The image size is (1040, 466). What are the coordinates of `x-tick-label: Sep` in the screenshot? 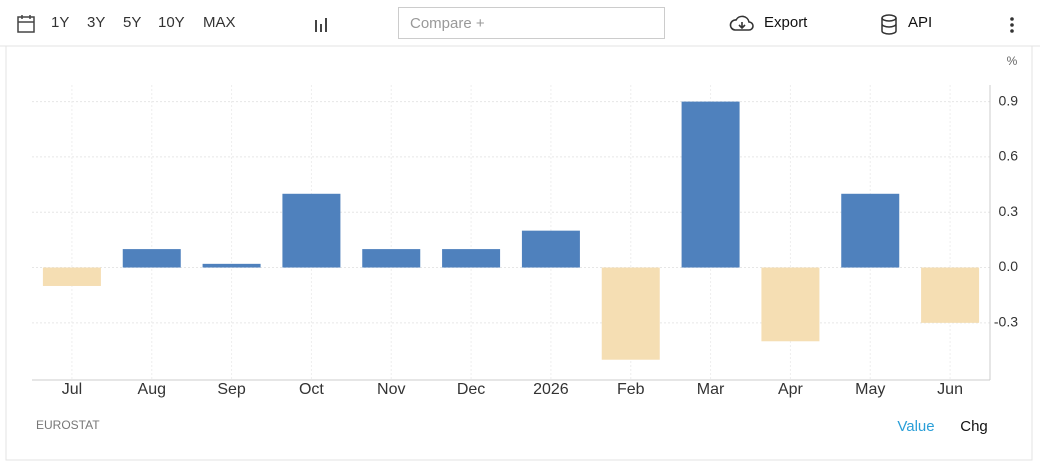 It's located at (231, 389).